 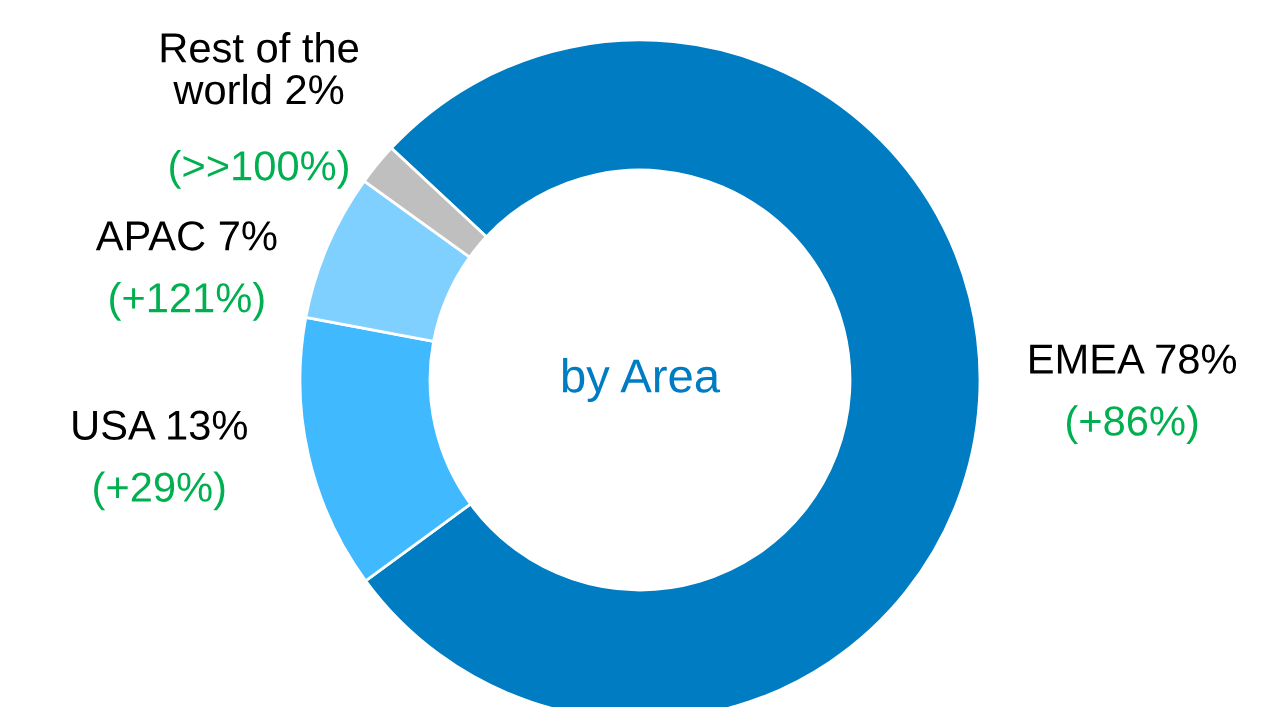 I want to click on text: (>>100%), so click(x=259, y=169).